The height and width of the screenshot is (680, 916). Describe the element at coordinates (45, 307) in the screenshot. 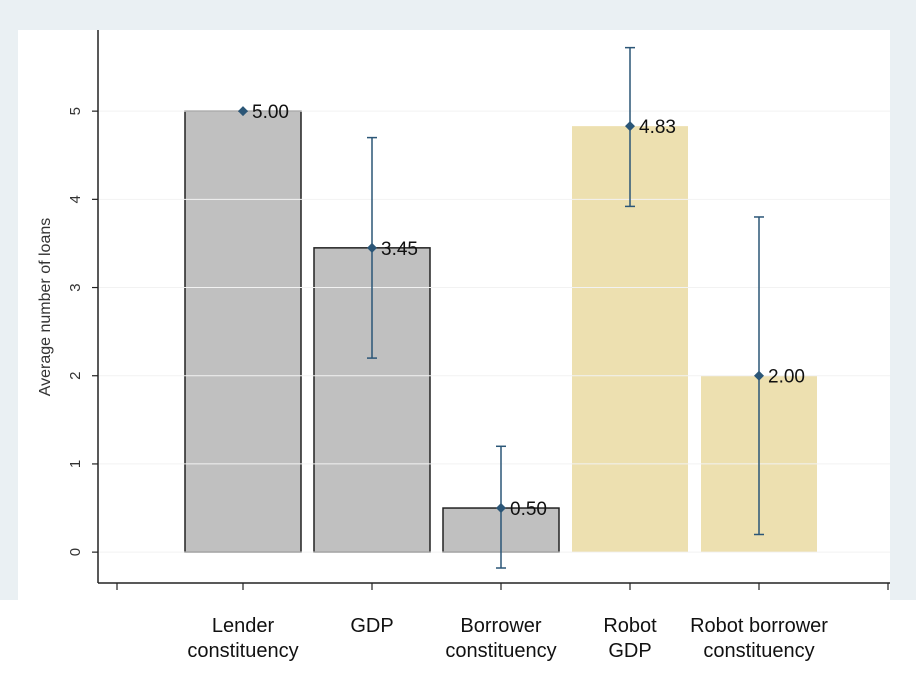

I see `y-axis-label: Average number of loans` at that location.